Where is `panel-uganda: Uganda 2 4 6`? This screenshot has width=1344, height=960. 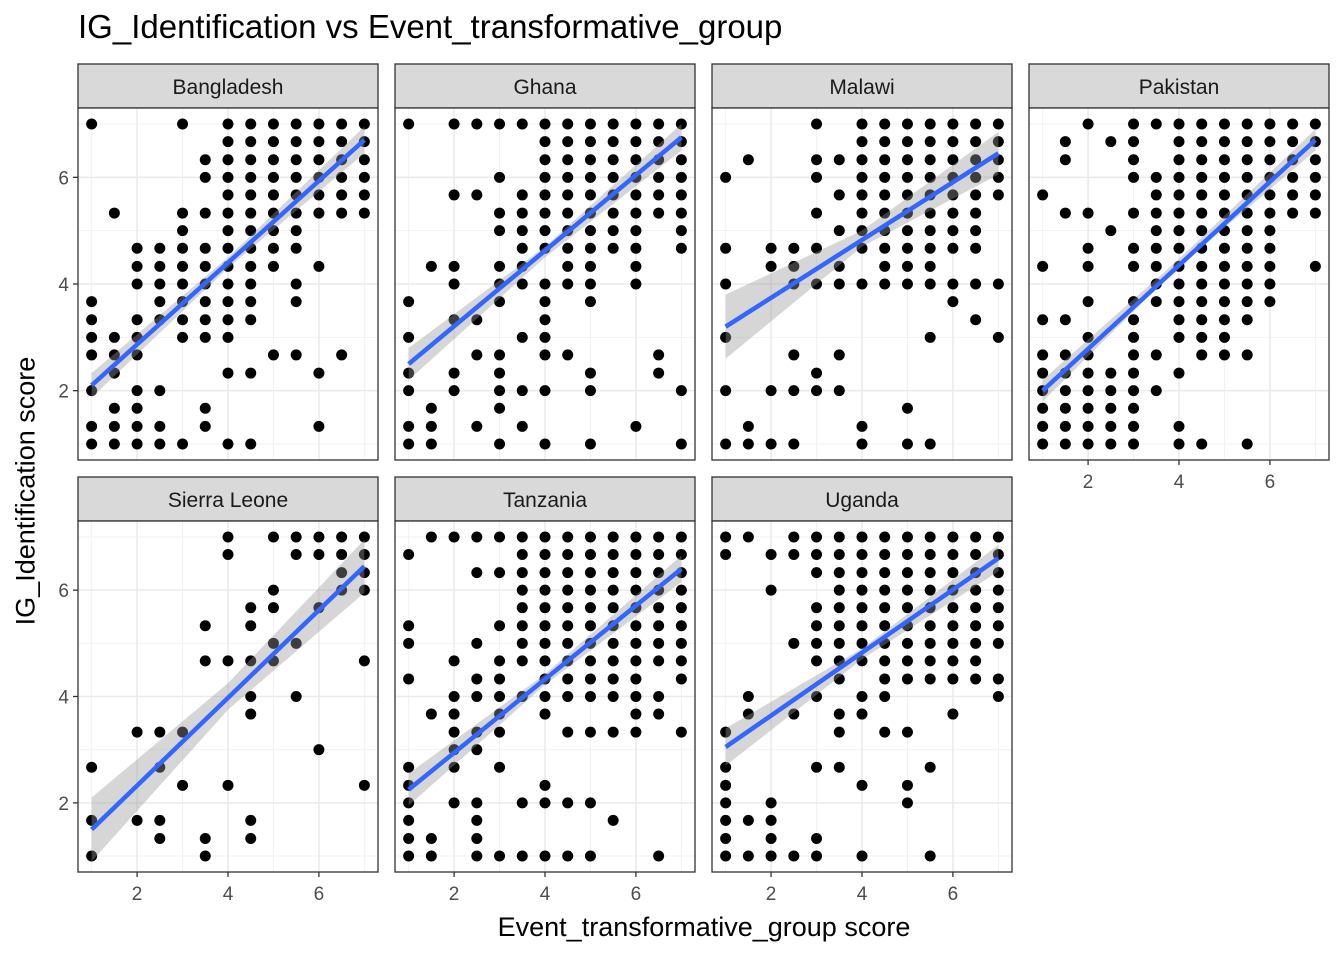 panel-uganda: Uganda 2 4 6 is located at coordinates (862, 690).